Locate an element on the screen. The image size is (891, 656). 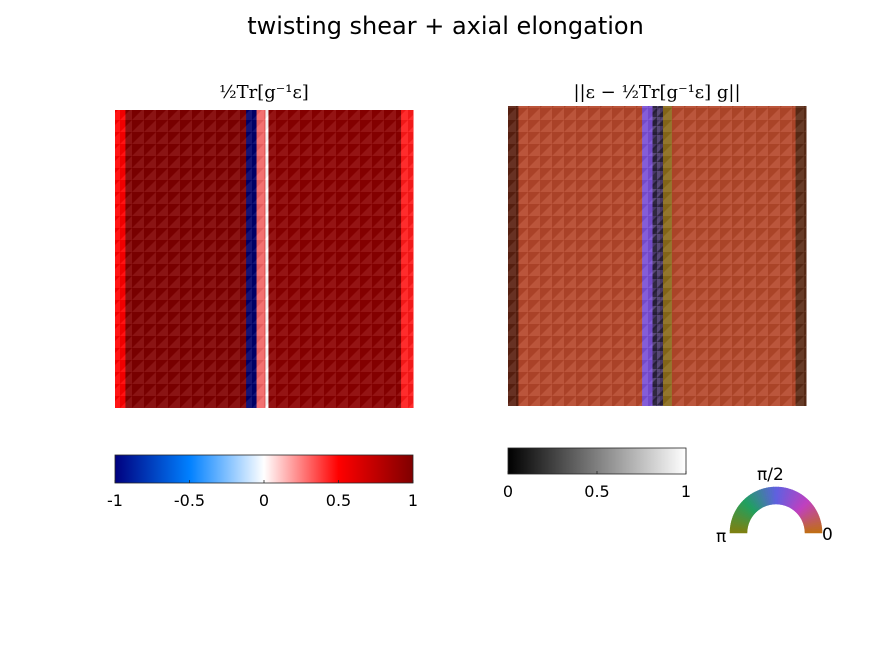
mesh-texture-strong is located at coordinates (657, 256).